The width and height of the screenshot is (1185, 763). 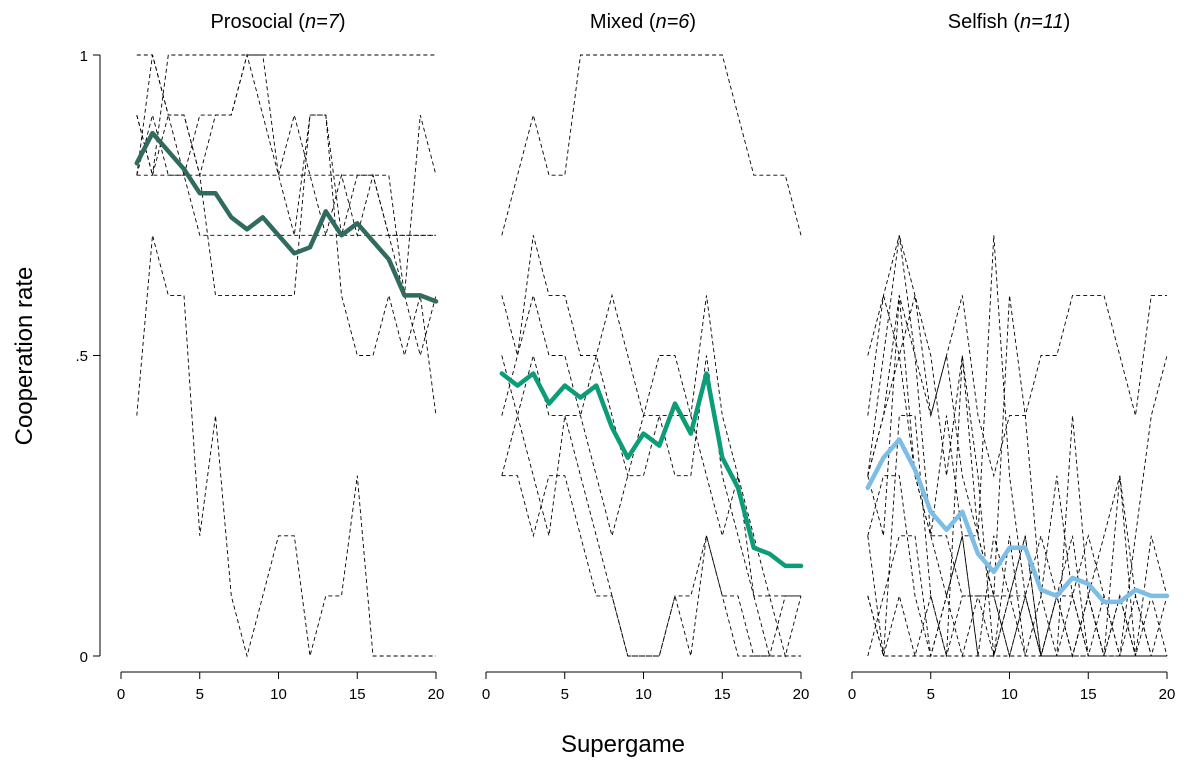 I want to click on panel-title-selfish: Selfish (n=11), so click(x=1009, y=22).